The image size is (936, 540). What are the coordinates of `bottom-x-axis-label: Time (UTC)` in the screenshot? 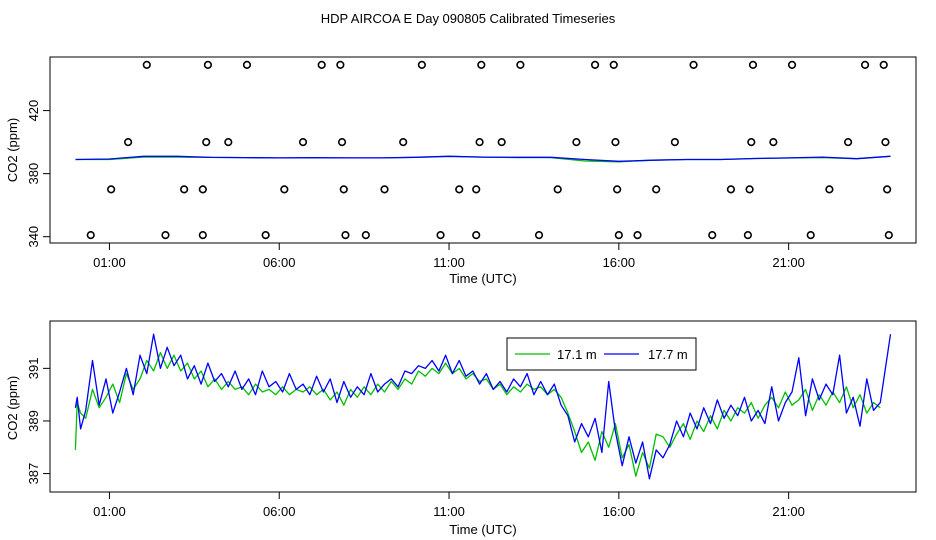 It's located at (482, 529).